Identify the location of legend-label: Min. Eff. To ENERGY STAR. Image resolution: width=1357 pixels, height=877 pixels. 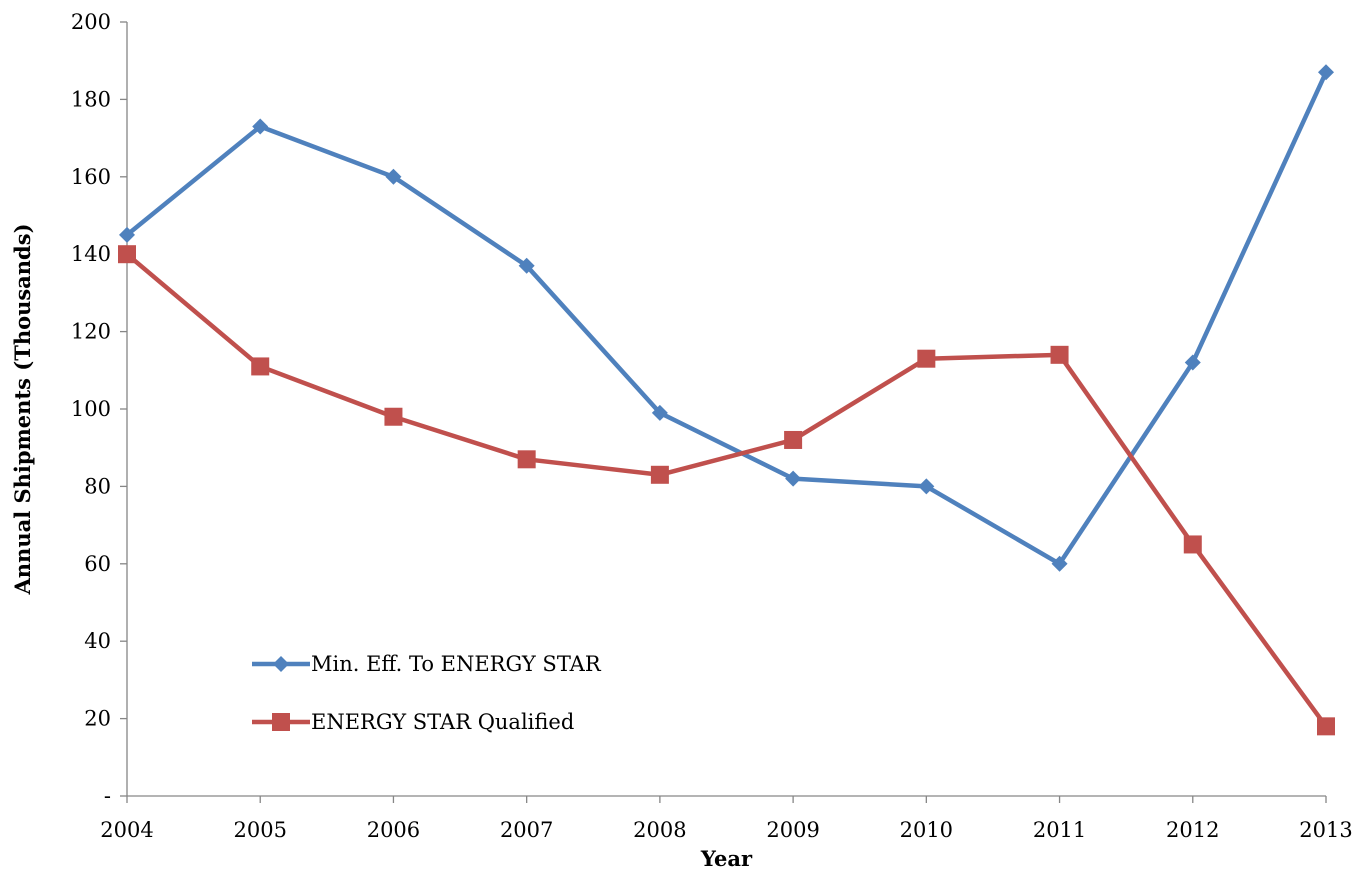
(456, 664).